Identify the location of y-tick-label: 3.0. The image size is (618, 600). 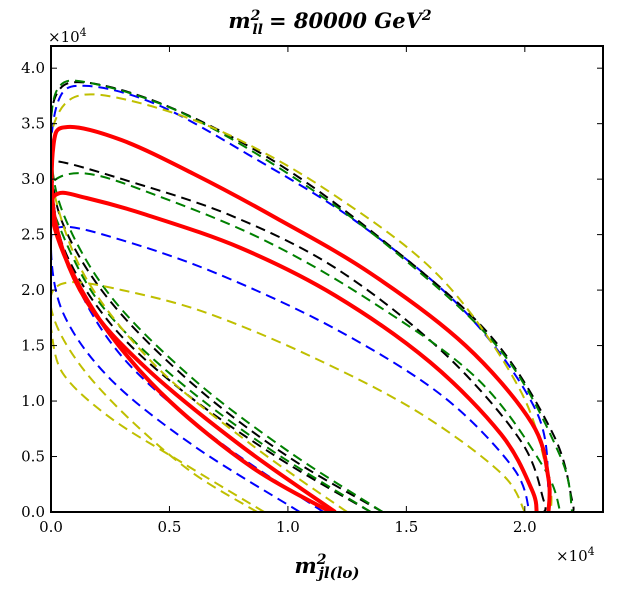
(33, 179).